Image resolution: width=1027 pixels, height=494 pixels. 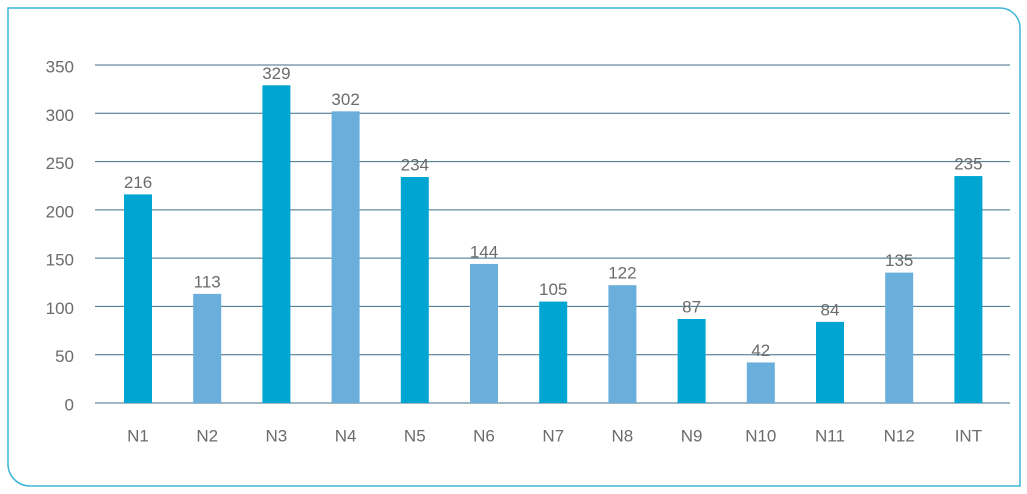 I want to click on x-tick-label: N2, so click(x=207, y=435).